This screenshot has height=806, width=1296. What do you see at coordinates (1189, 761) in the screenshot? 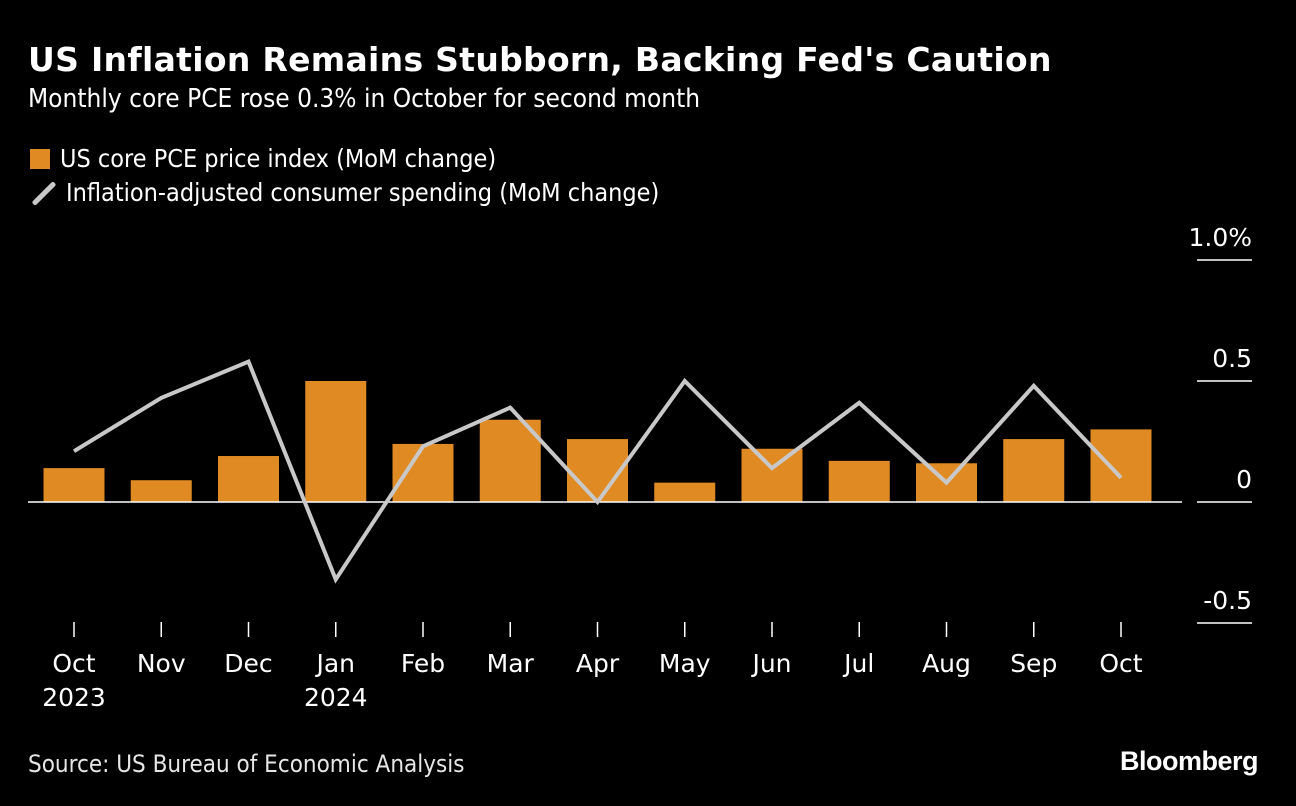
I see `bloomberg-logo: Bloomberg` at bounding box center [1189, 761].